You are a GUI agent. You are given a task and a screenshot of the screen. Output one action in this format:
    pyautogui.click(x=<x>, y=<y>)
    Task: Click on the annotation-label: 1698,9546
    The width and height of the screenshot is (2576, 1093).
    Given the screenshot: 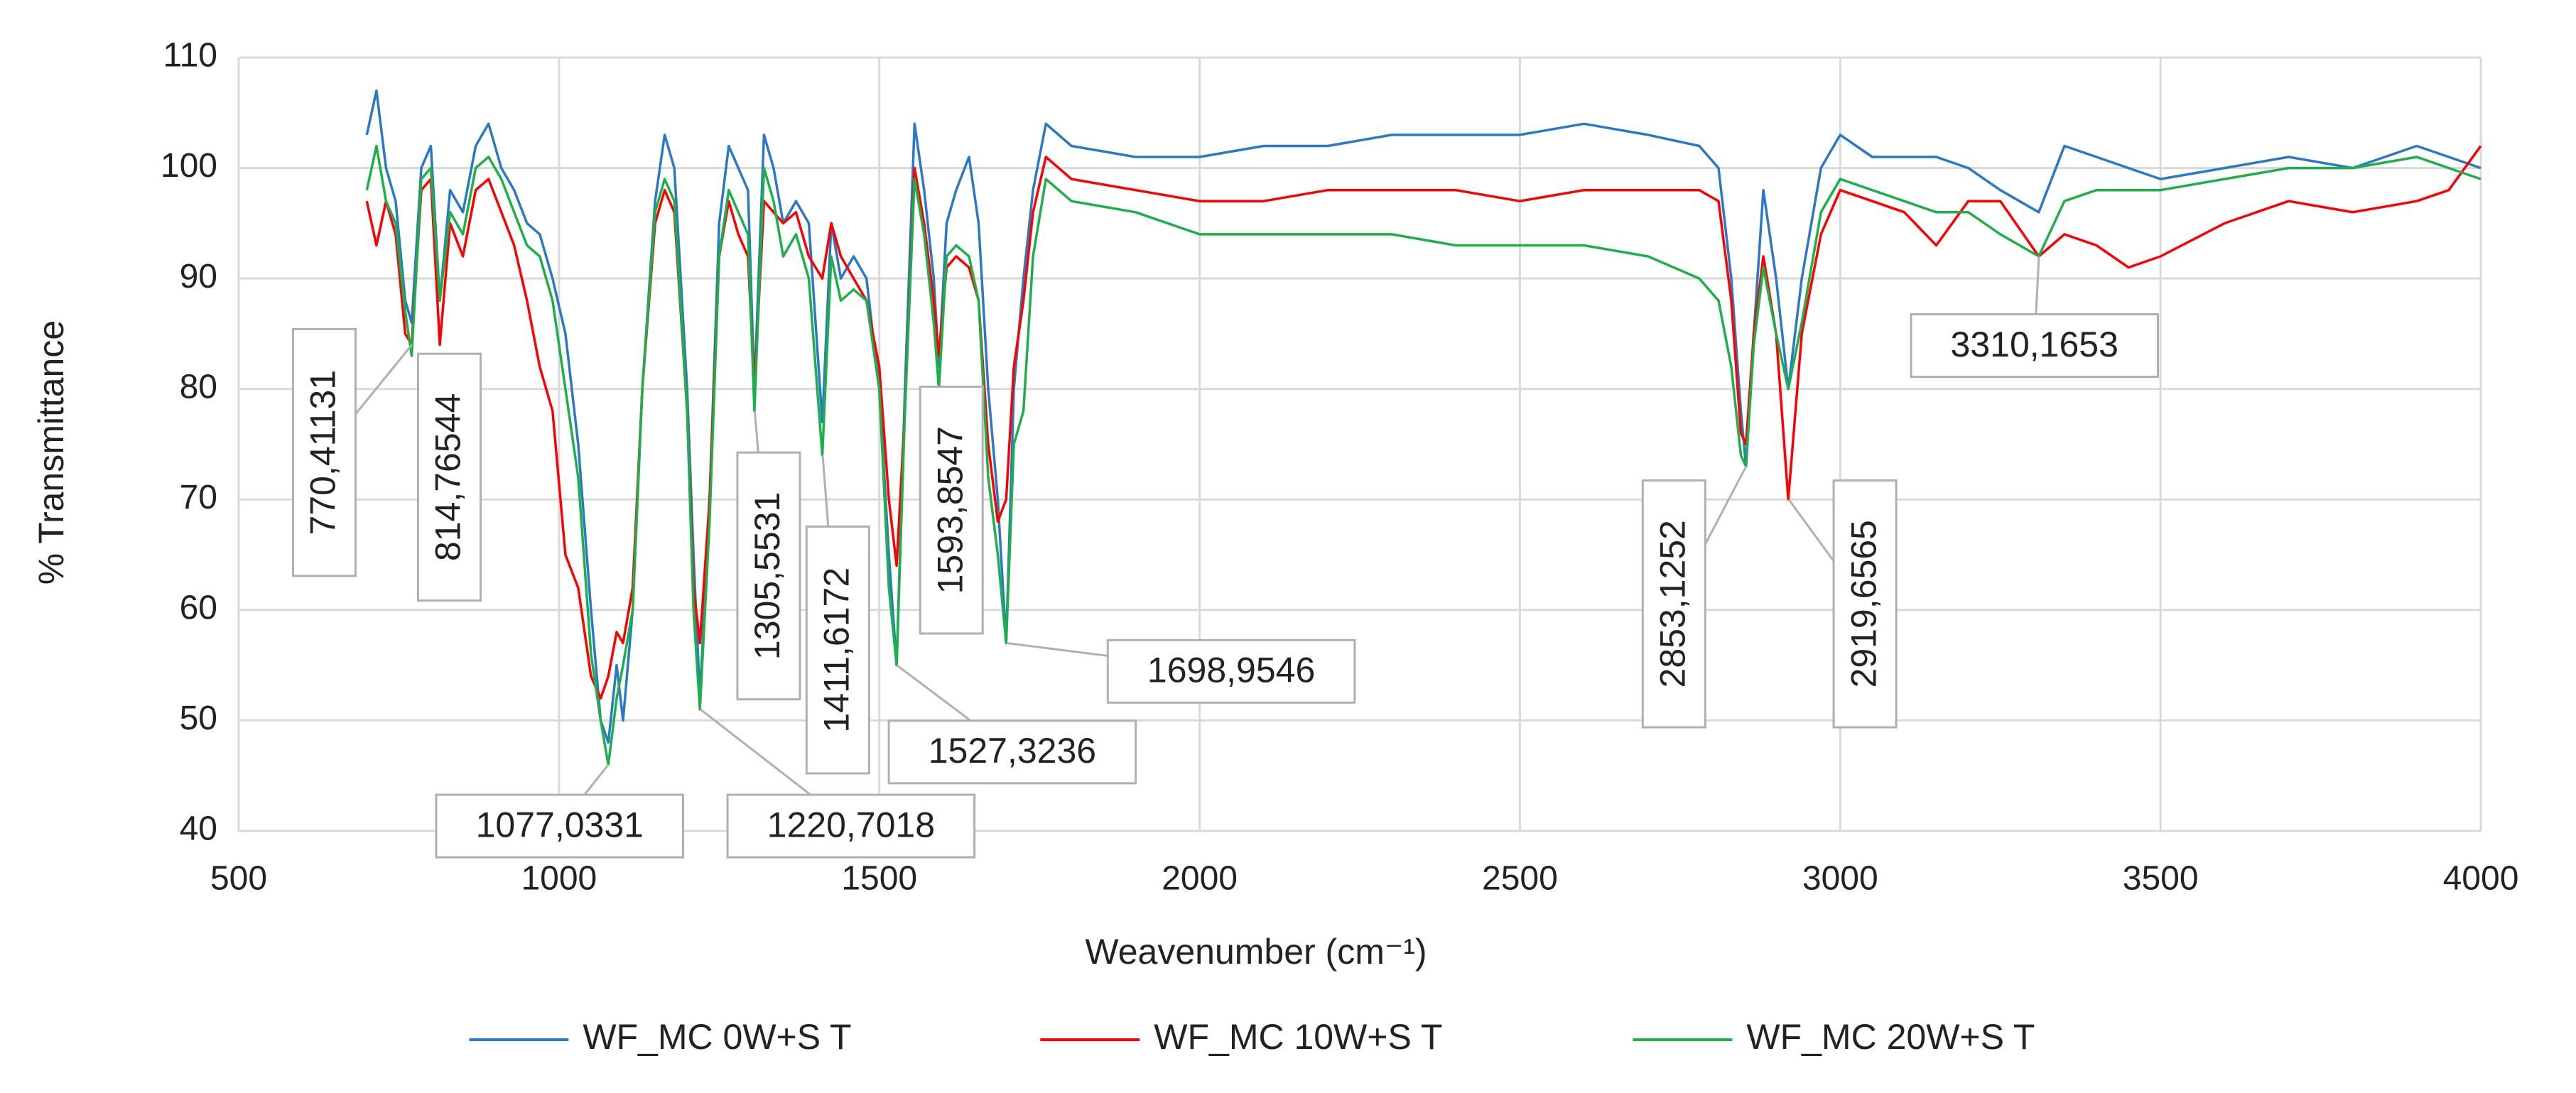 What is the action you would take?
    pyautogui.click(x=1231, y=670)
    